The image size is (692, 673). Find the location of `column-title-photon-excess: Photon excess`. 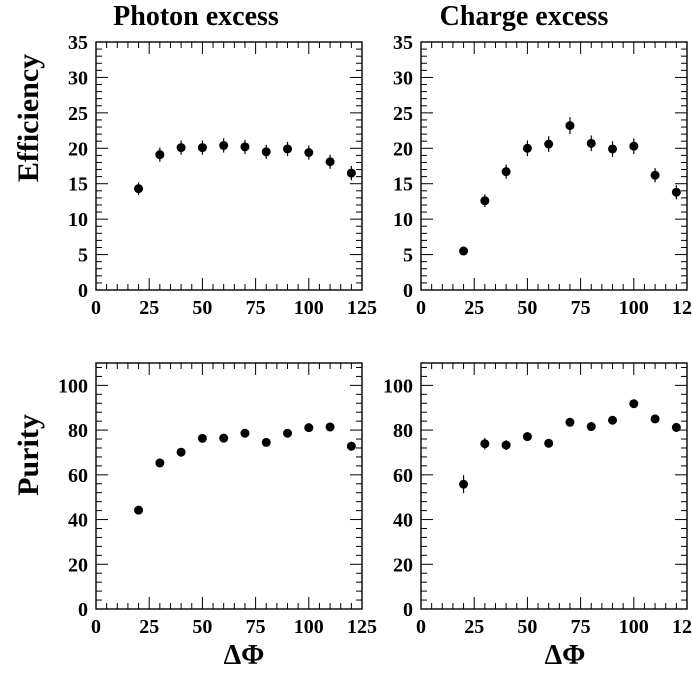

column-title-photon-excess: Photon excess is located at coordinates (196, 16).